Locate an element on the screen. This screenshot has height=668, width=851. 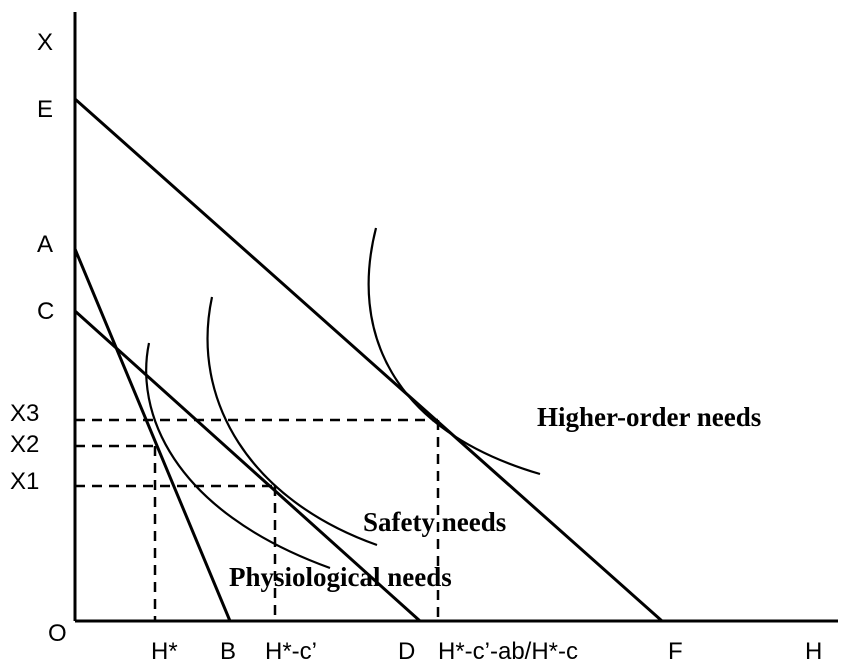
tick-label-B: B is located at coordinates (228, 651).